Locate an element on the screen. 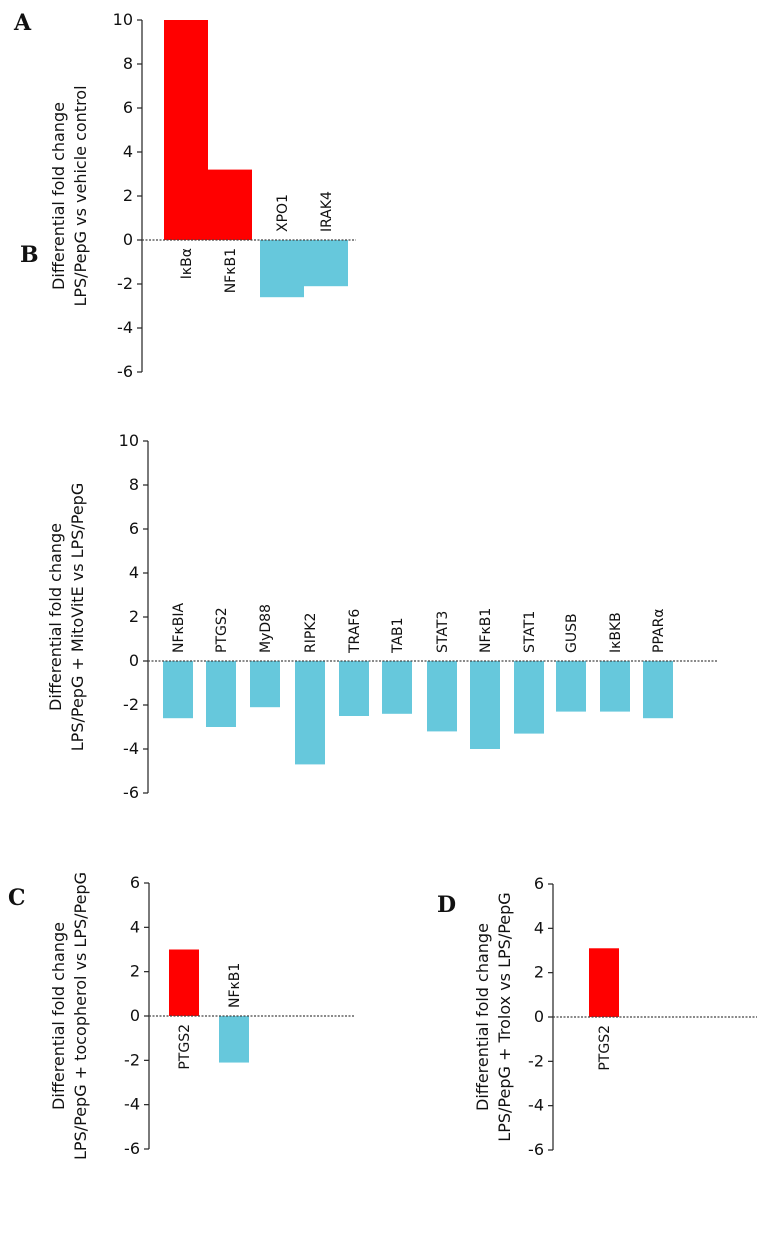 The width and height of the screenshot is (759, 1239). category-label-b-3: MyD88 is located at coordinates (266, 628).